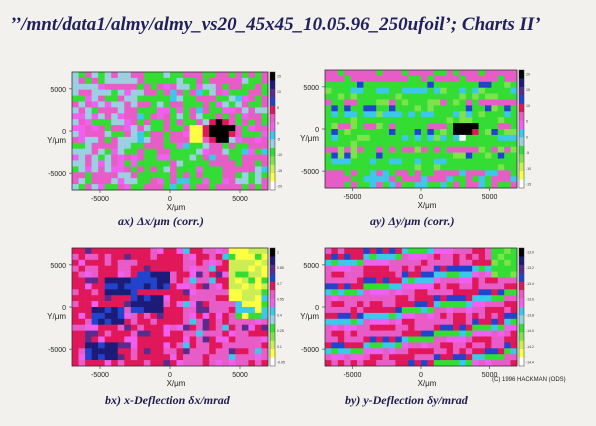 The width and height of the screenshot is (596, 426). Describe the element at coordinates (310, 172) in the screenshot. I see `y-tick-label: -5000` at that location.